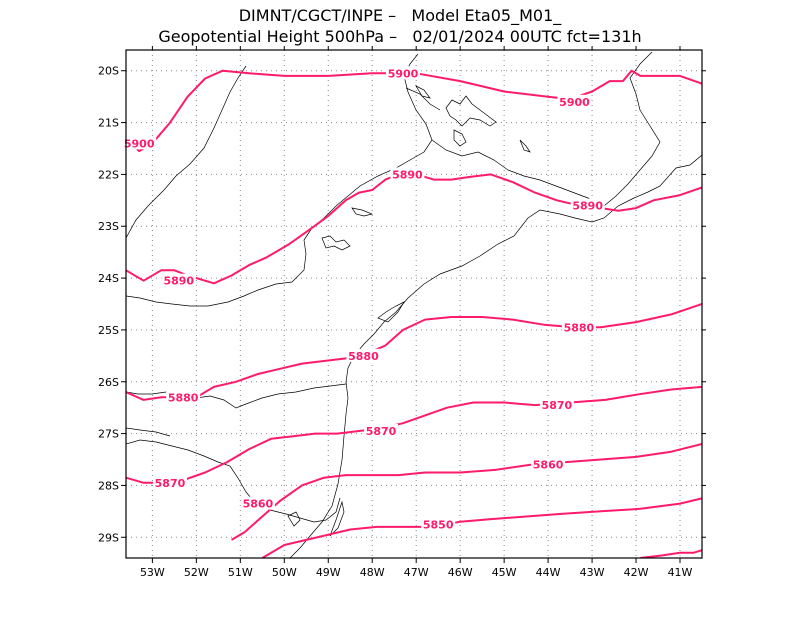 Image resolution: width=800 pixels, height=618 pixels. I want to click on lat-tick-label: 24S, so click(108, 278).